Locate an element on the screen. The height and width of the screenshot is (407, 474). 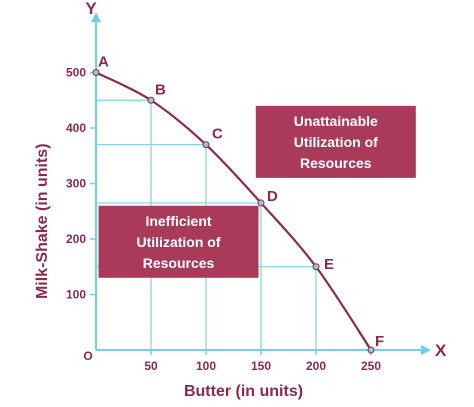
x-axis-letter: X is located at coordinates (441, 350).